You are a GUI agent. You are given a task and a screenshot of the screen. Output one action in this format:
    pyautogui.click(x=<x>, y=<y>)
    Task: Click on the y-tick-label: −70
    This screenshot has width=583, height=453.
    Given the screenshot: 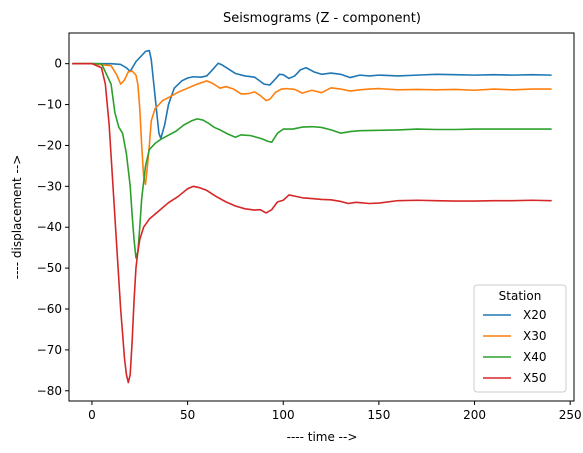 What is the action you would take?
    pyautogui.click(x=49, y=350)
    